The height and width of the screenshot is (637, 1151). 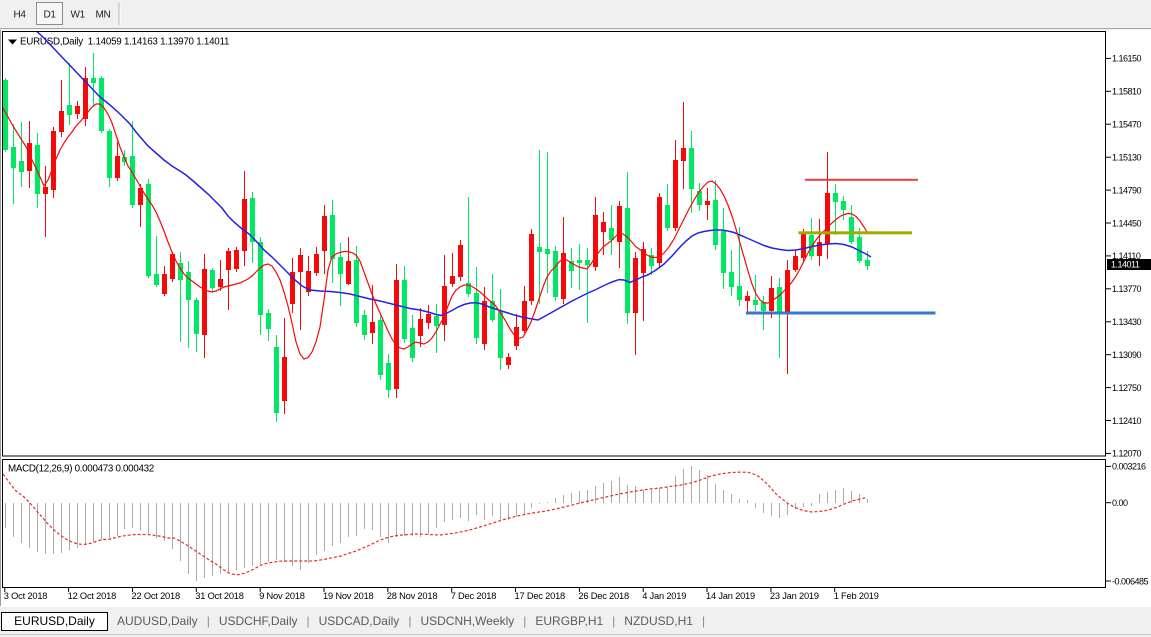 I want to click on svg-text: H4, so click(x=20, y=15).